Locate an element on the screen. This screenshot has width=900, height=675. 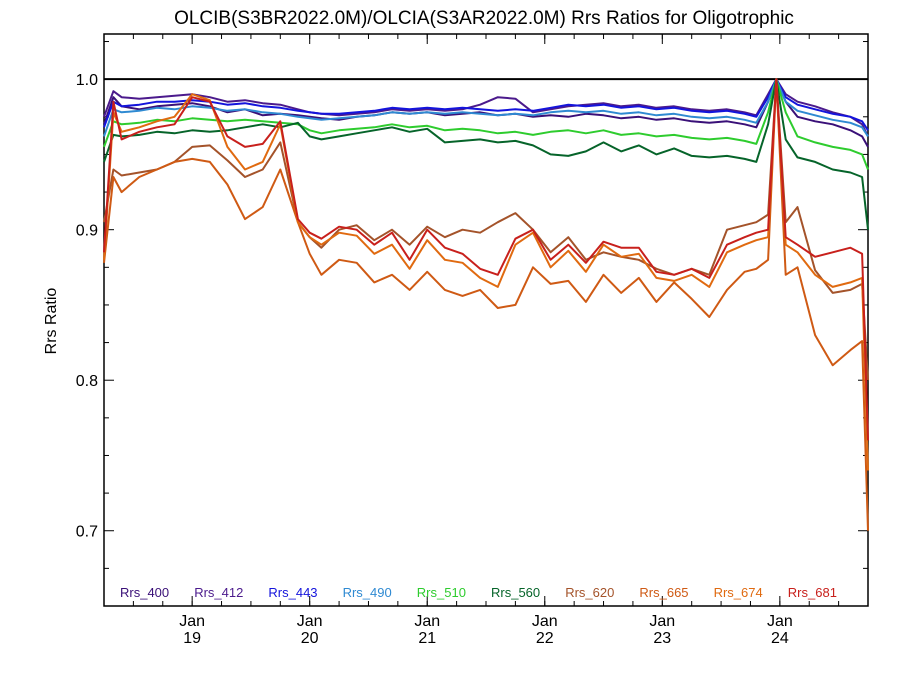
x-tick-label-year: 20 is located at coordinates (310, 638).